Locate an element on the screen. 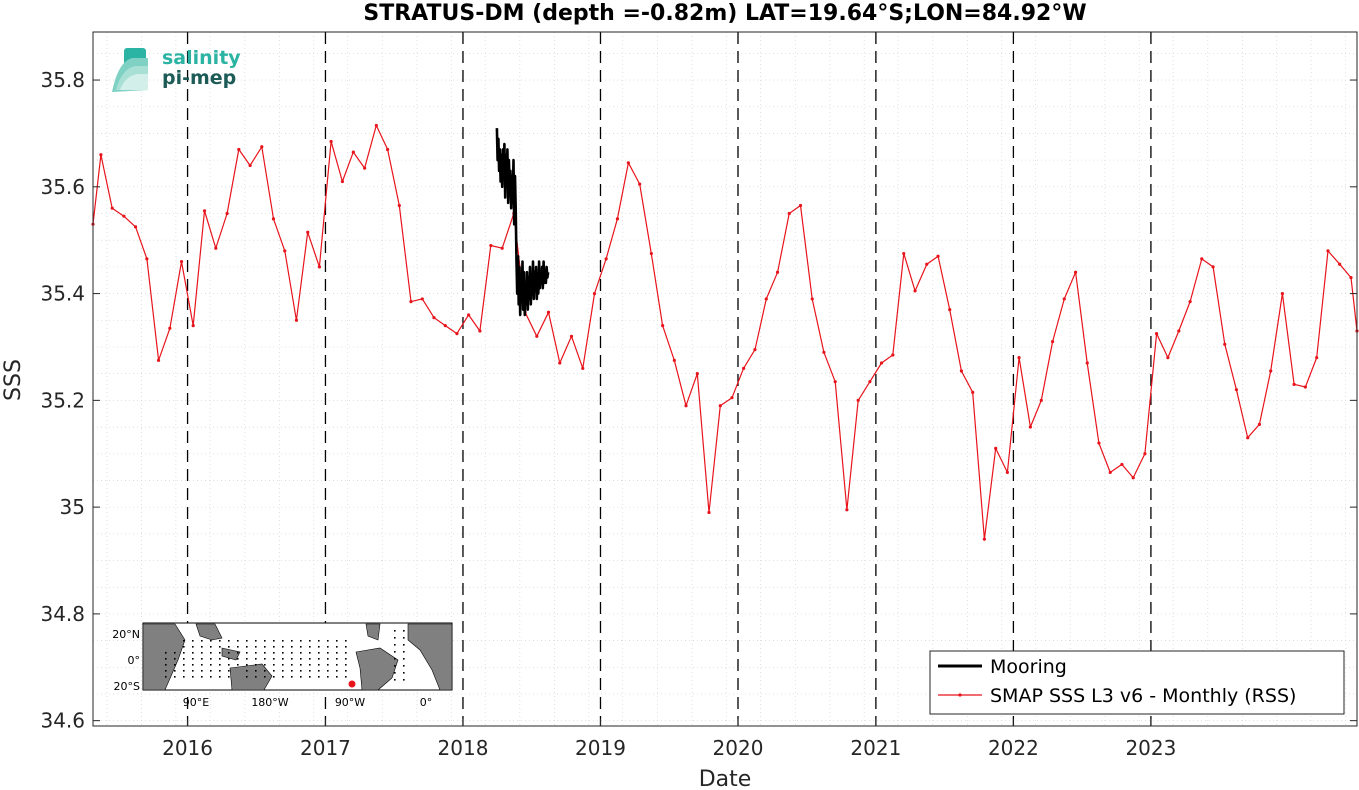 The image size is (1359, 790). inset-location-map: 20°N 0° 20°S 90°E 180°W 90°W 0° is located at coordinates (282, 665).